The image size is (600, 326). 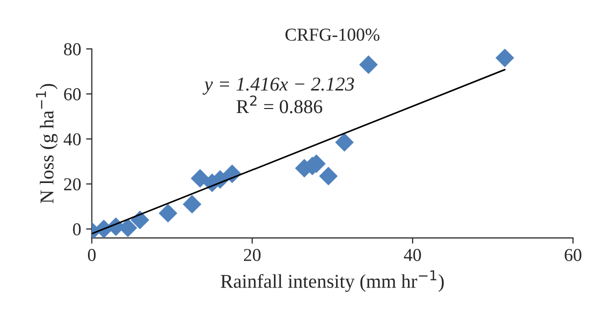 What do you see at coordinates (412, 255) in the screenshot?
I see `x-tick-label: 40` at bounding box center [412, 255].